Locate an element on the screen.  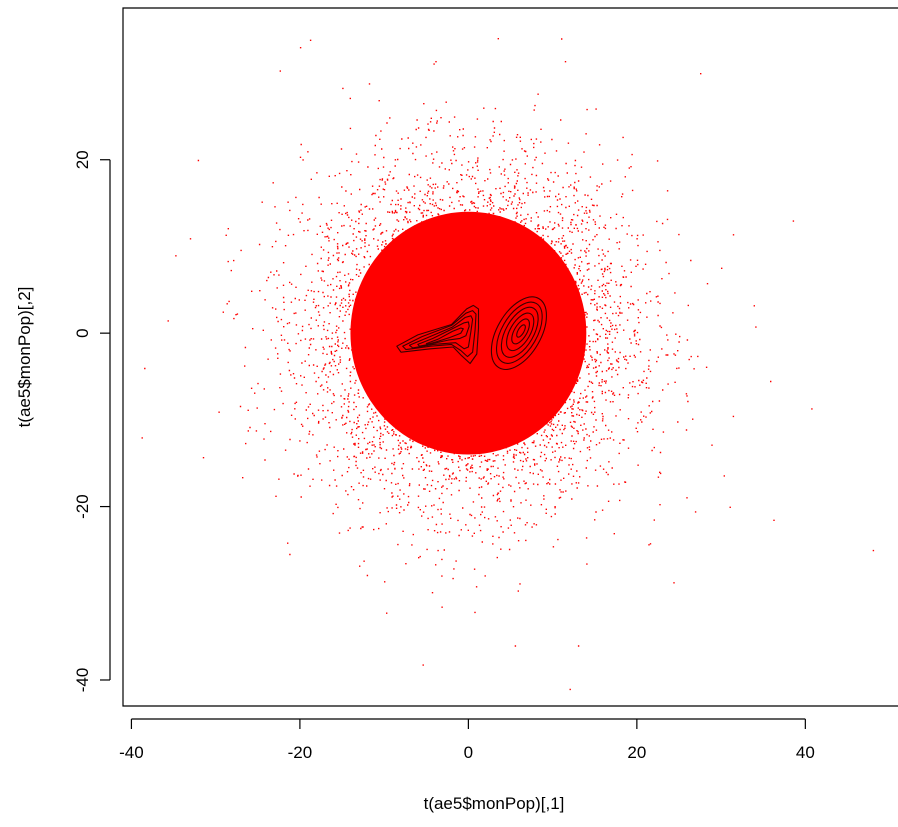
x-axis: -40 -20 0 20 40 is located at coordinates (467, 740).